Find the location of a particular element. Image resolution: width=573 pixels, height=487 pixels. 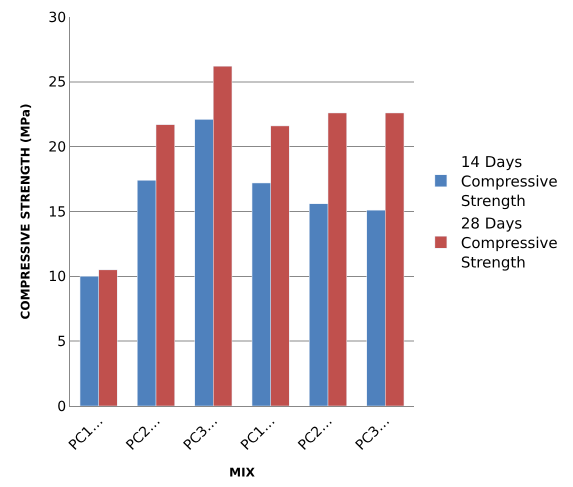

y-tick-label: 25 is located at coordinates (57, 82).